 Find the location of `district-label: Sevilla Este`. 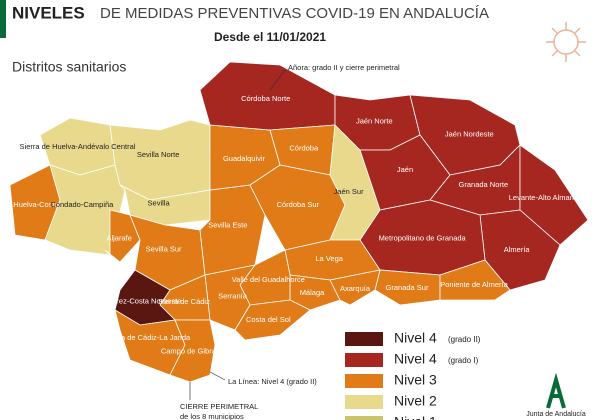

district-label: Sevilla Este is located at coordinates (227, 225).